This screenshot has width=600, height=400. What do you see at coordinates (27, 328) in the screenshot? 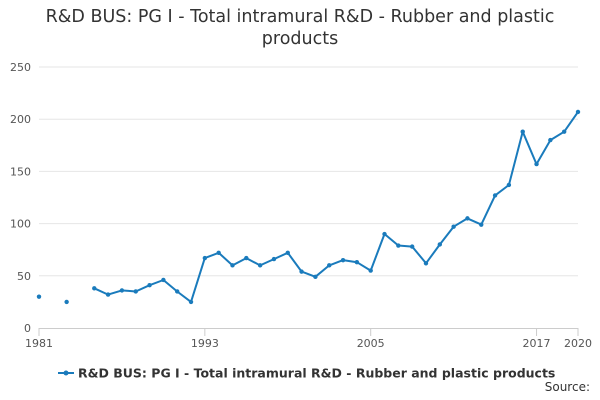
I see `y-tick-label: 0` at bounding box center [27, 328].